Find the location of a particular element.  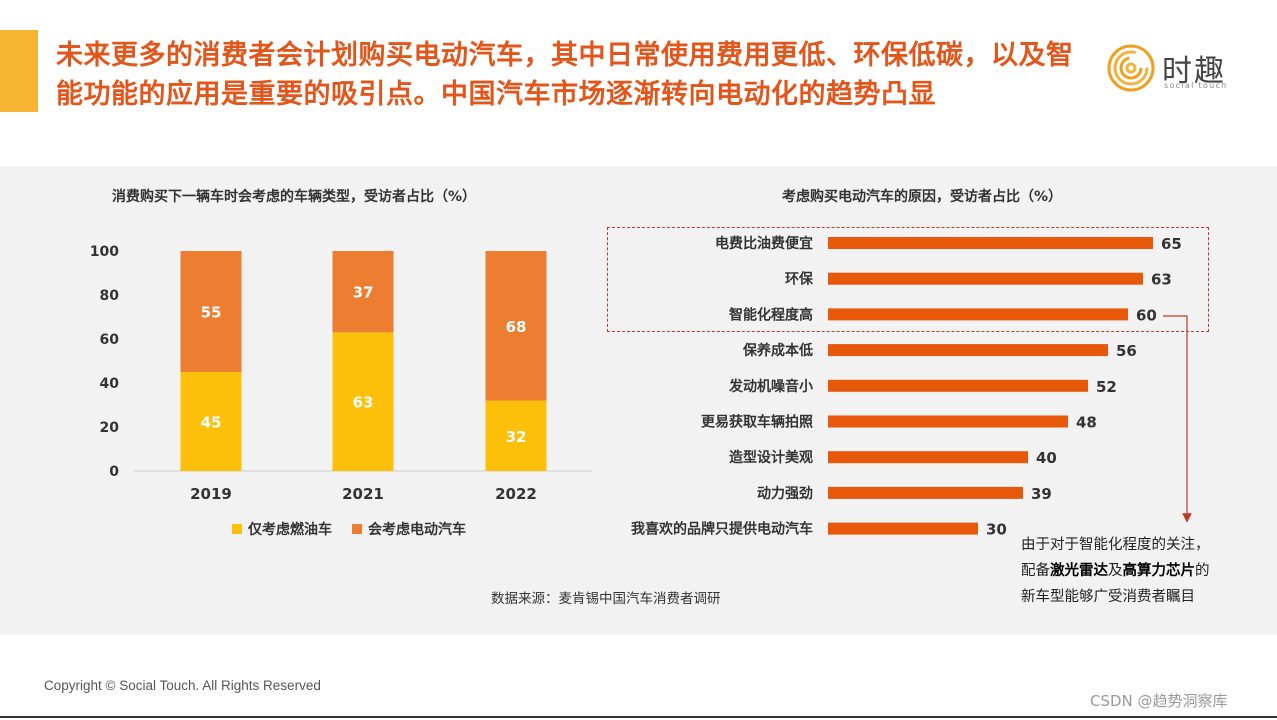

annotation-text: 由于对于智能化程度的关注， 配备激光雷达及高算力芯片的 新车型能够广受消费者瞩目 is located at coordinates (1115, 571).